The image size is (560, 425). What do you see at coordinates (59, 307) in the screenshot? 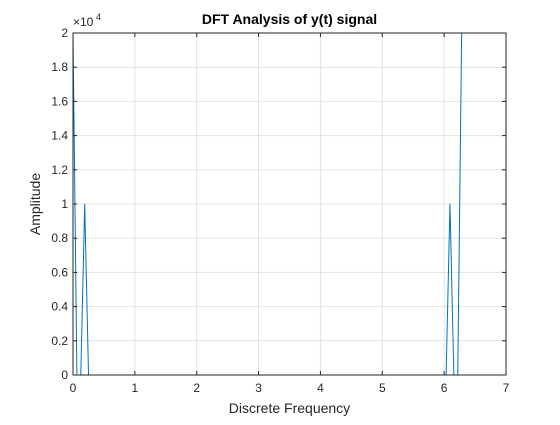
I see `y-tick-label: 0.4` at bounding box center [59, 307].